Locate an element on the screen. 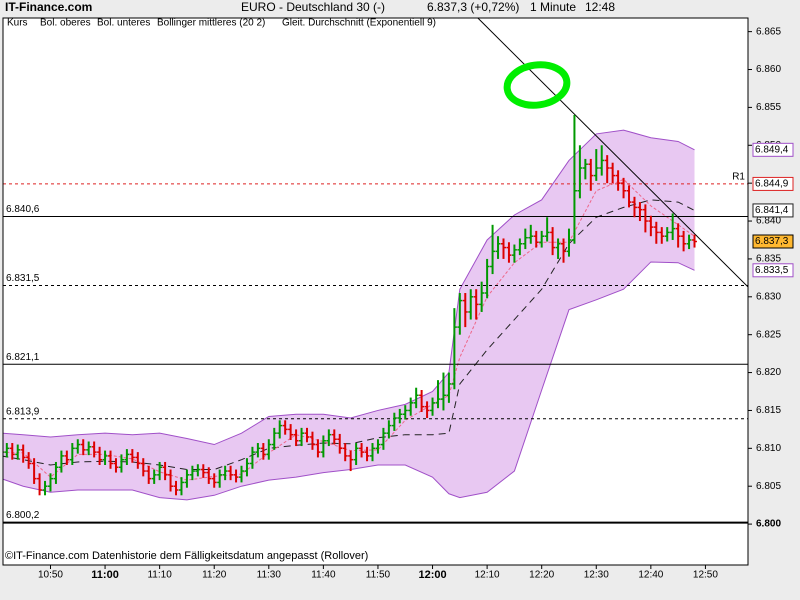 Image resolution: width=800 pixels, height=600 pixels. x-tick-label: 12:00 is located at coordinates (432, 575).